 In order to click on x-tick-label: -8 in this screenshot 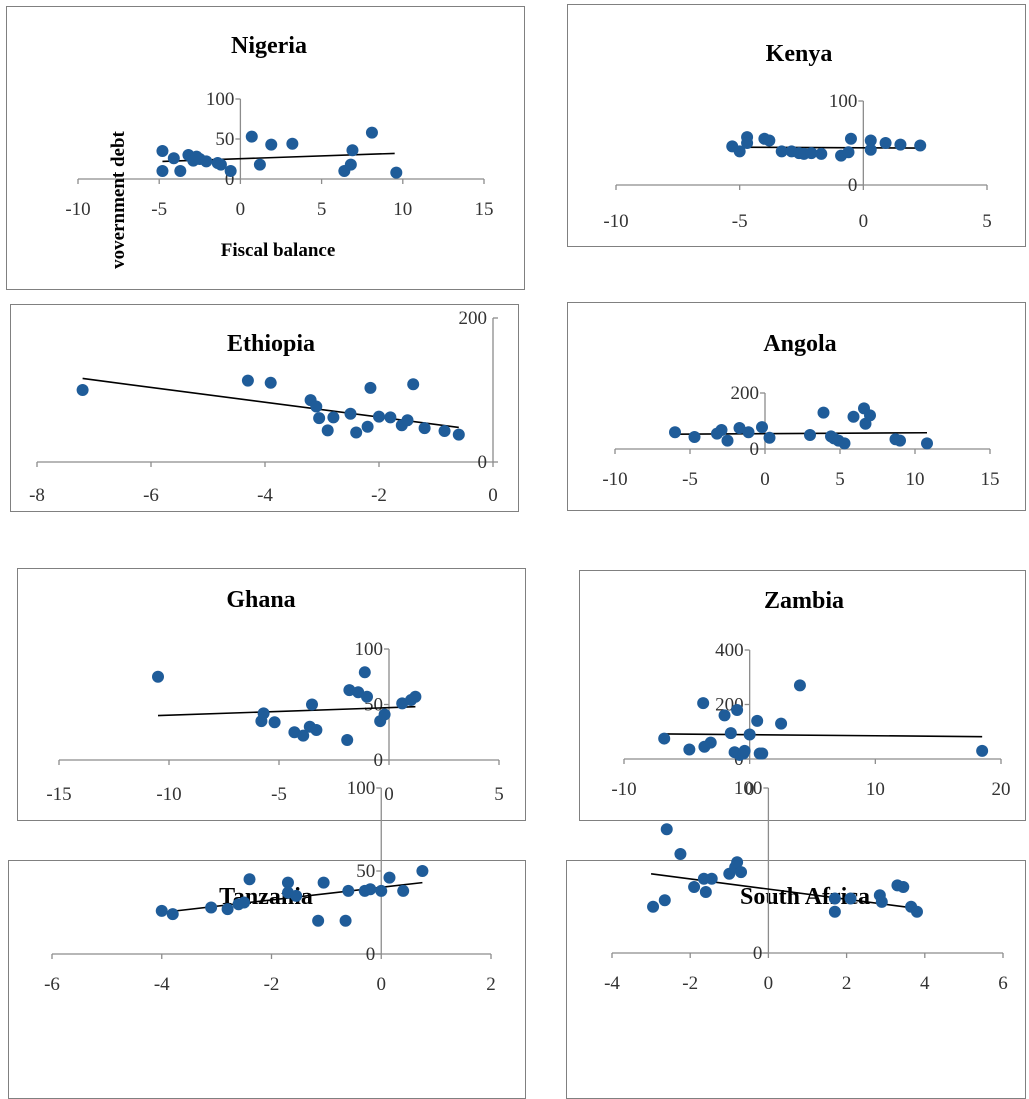, I will do `click(37, 495)`.